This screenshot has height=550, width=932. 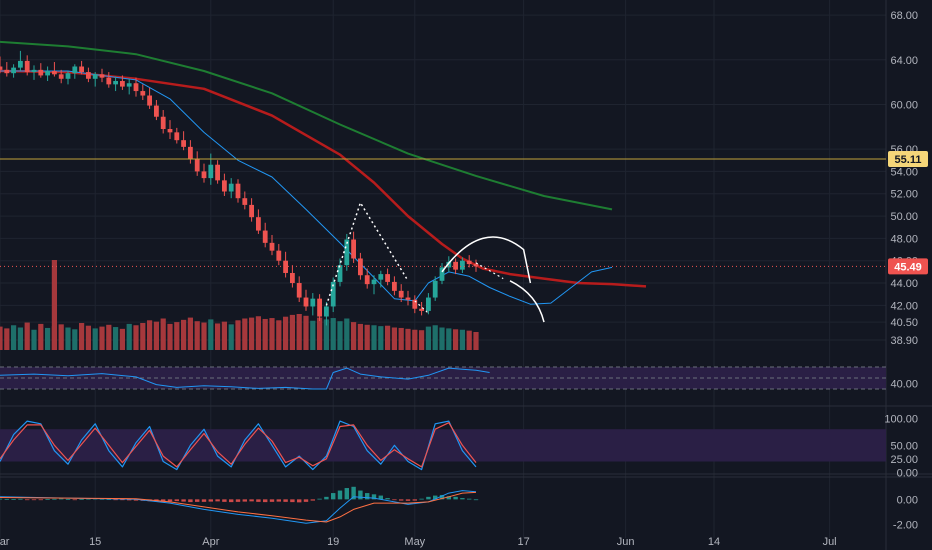 What do you see at coordinates (904, 217) in the screenshot?
I see `price-tick-label: 50.00` at bounding box center [904, 217].